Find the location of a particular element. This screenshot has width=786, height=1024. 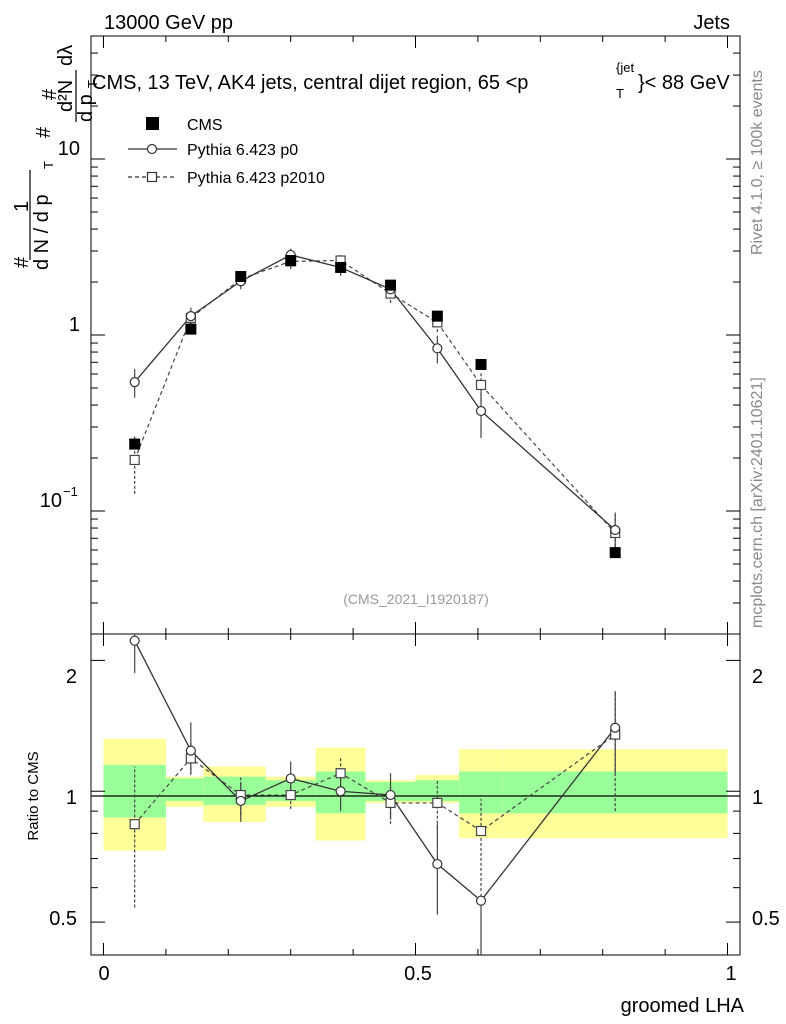

lower-ylabel: Ratio to CMS is located at coordinates (33, 795).